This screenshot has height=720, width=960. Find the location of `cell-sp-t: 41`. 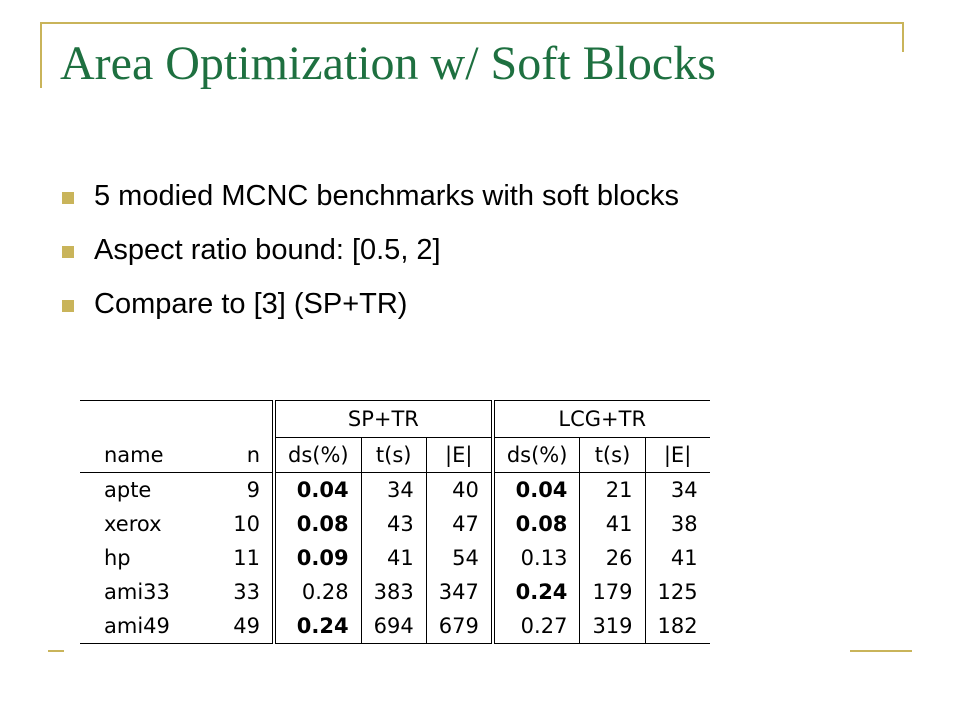

cell-sp-t: 41 is located at coordinates (394, 558).